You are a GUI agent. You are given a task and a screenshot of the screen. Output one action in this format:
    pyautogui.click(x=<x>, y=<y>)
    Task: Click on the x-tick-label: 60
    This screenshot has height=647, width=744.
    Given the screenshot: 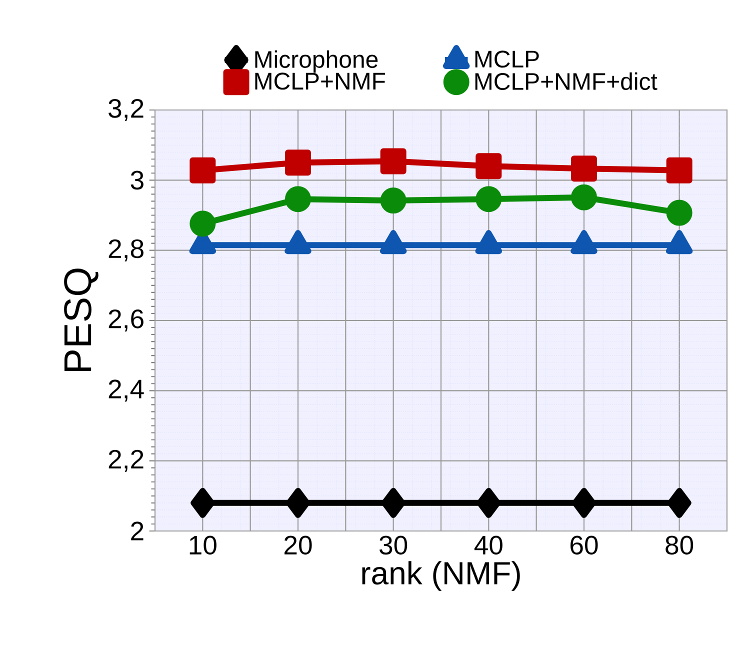 What is the action you would take?
    pyautogui.click(x=584, y=545)
    